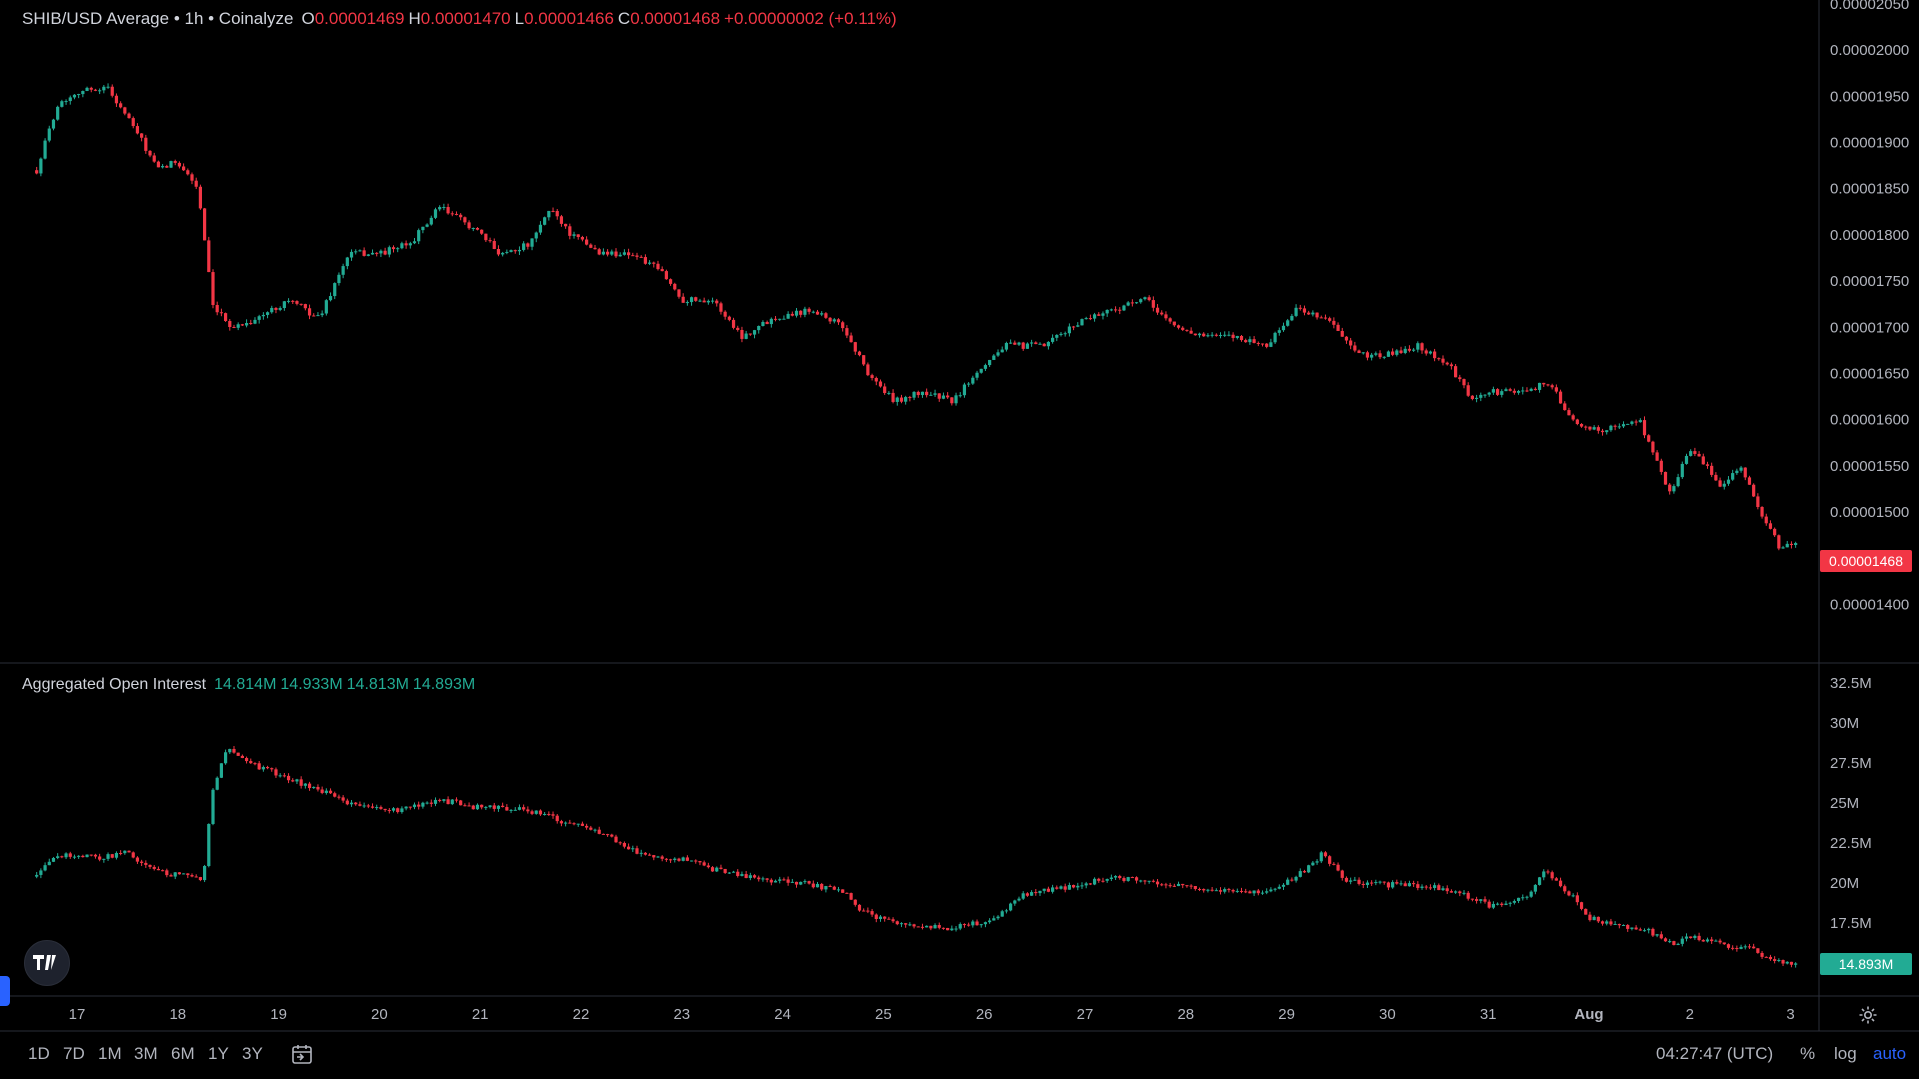 This screenshot has height=1079, width=1919. Describe the element at coordinates (302, 1054) in the screenshot. I see `calendar-icon` at that location.